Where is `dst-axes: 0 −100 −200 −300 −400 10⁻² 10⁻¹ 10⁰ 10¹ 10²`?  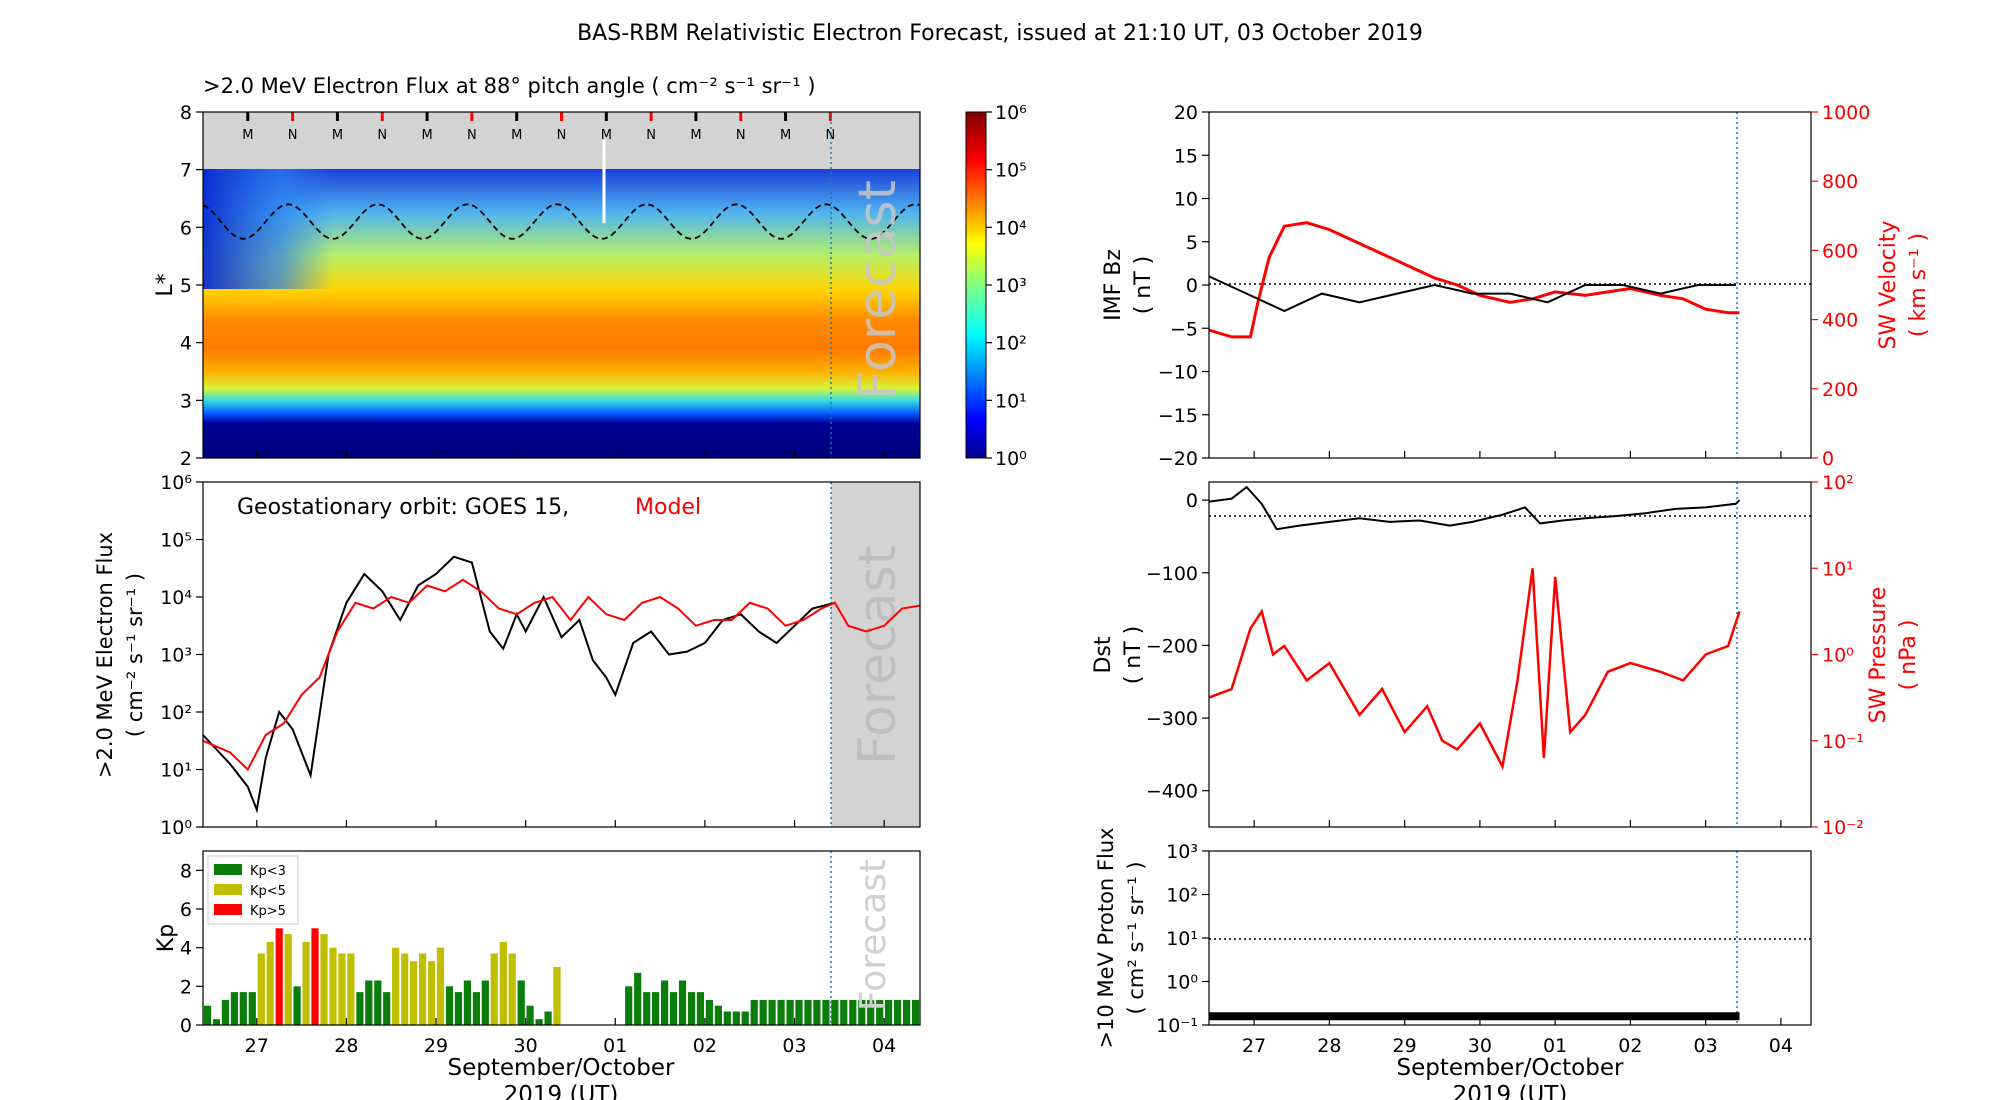
dst-axes: 0 −100 −200 −300 −400 10⁻² 10⁻¹ 10⁰ 10¹ 10² is located at coordinates (1505, 655).